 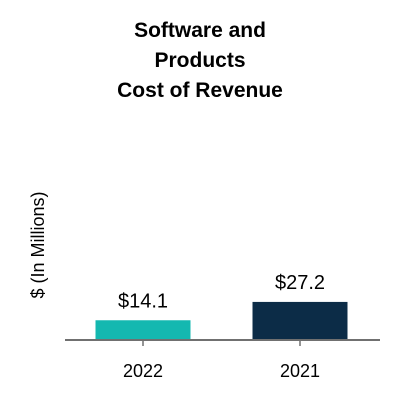 What do you see at coordinates (221, 320) in the screenshot?
I see `bars` at bounding box center [221, 320].